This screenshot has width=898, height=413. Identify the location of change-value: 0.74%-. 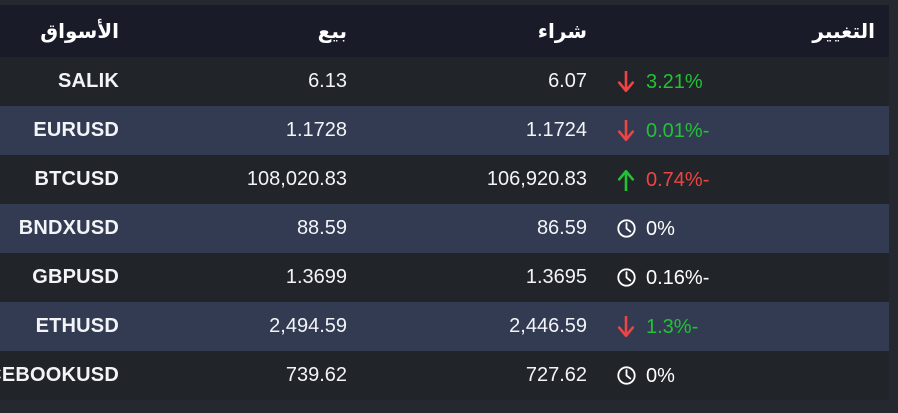
(678, 179).